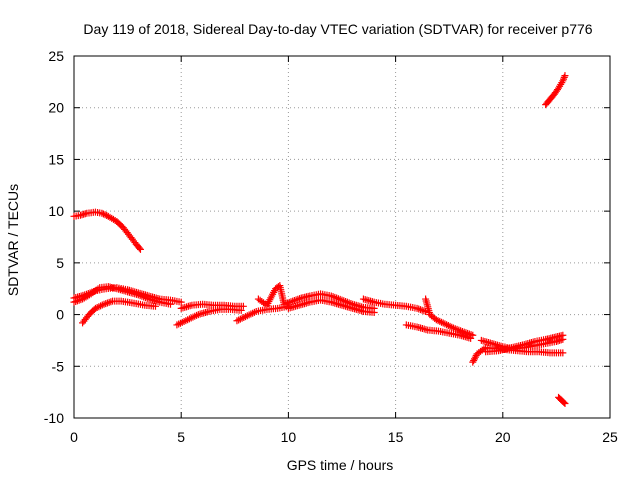  I want to click on y-tick-label: 20, so click(56, 108).